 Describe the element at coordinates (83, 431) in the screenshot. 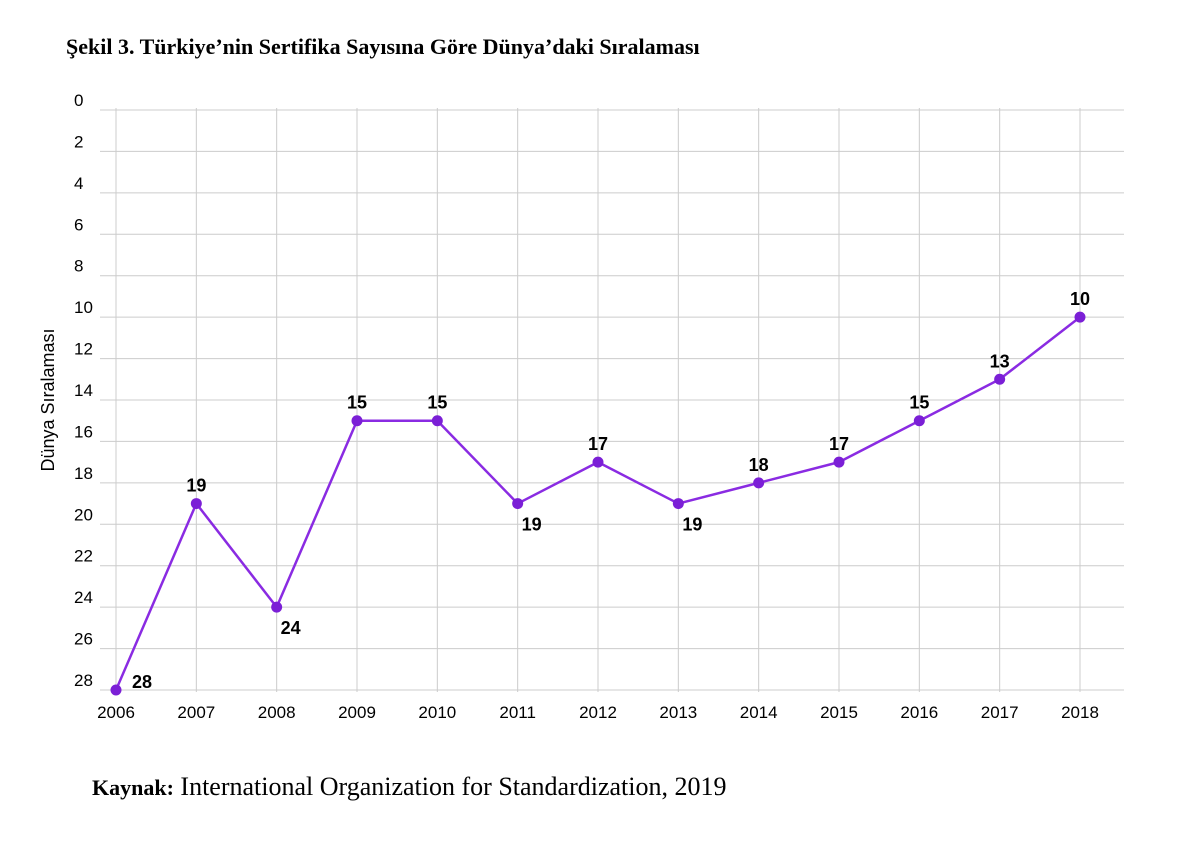

I see `y-tick-label: 16` at that location.